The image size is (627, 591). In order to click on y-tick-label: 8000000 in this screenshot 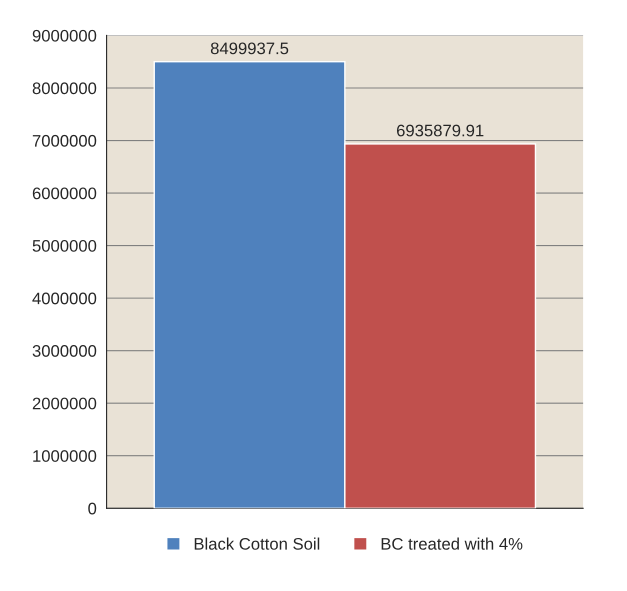, I will do `click(64, 88)`.